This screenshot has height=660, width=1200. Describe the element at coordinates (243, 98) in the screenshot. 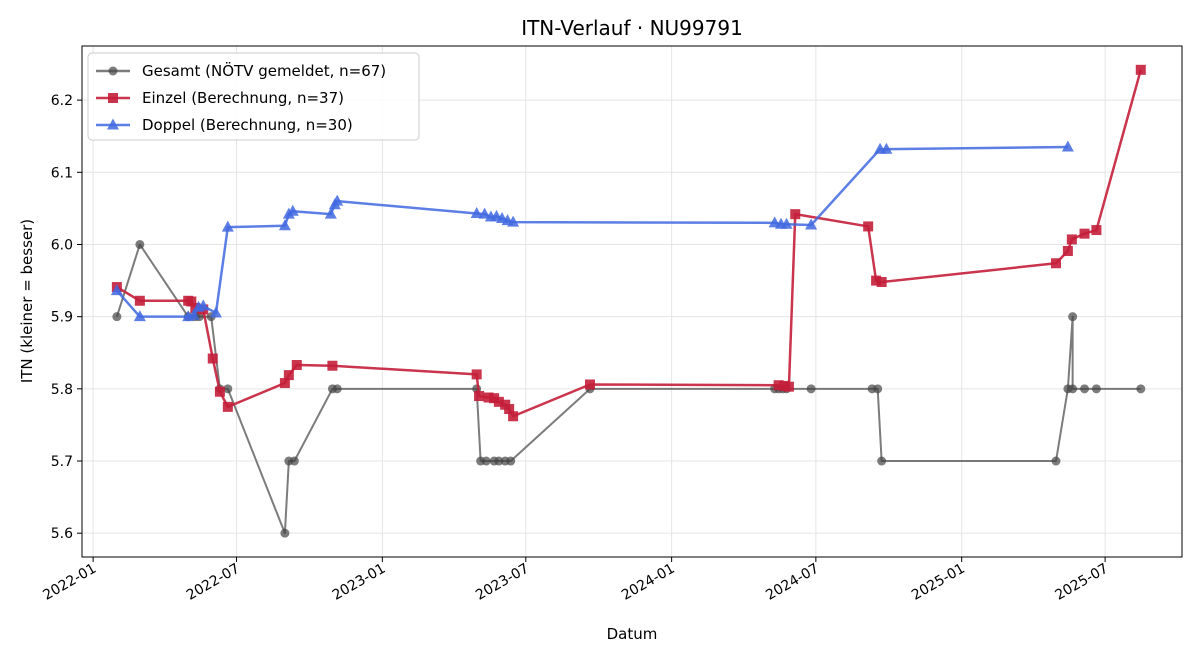

I see `legend-label: Einzel (Berechnung, n=37)` at that location.